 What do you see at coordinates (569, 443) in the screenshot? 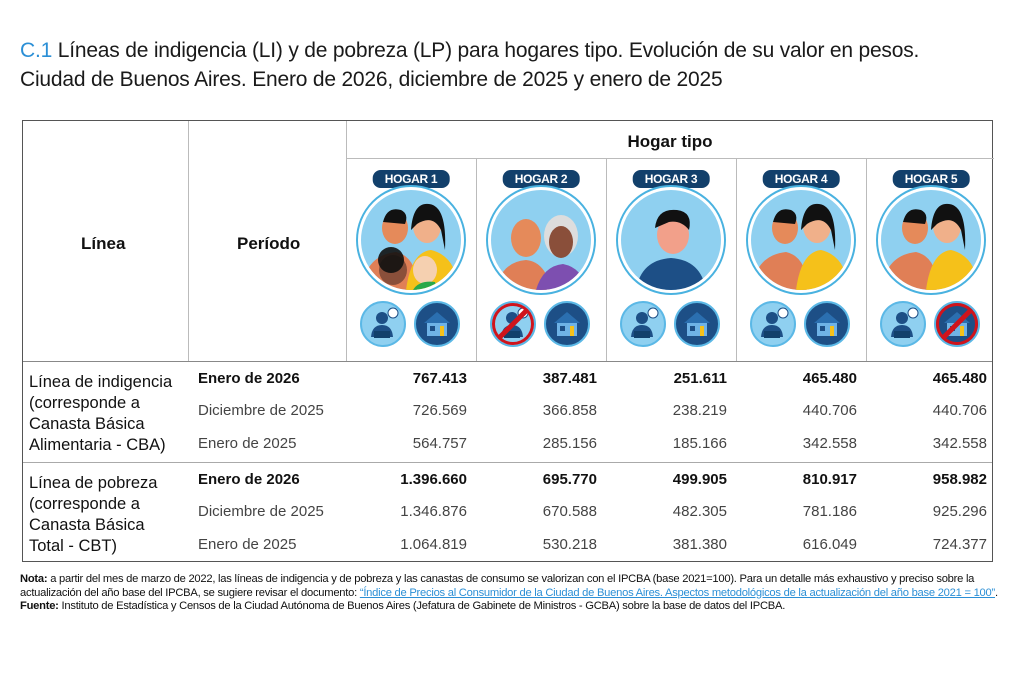
I see `value-cell: 285.156` at bounding box center [569, 443].